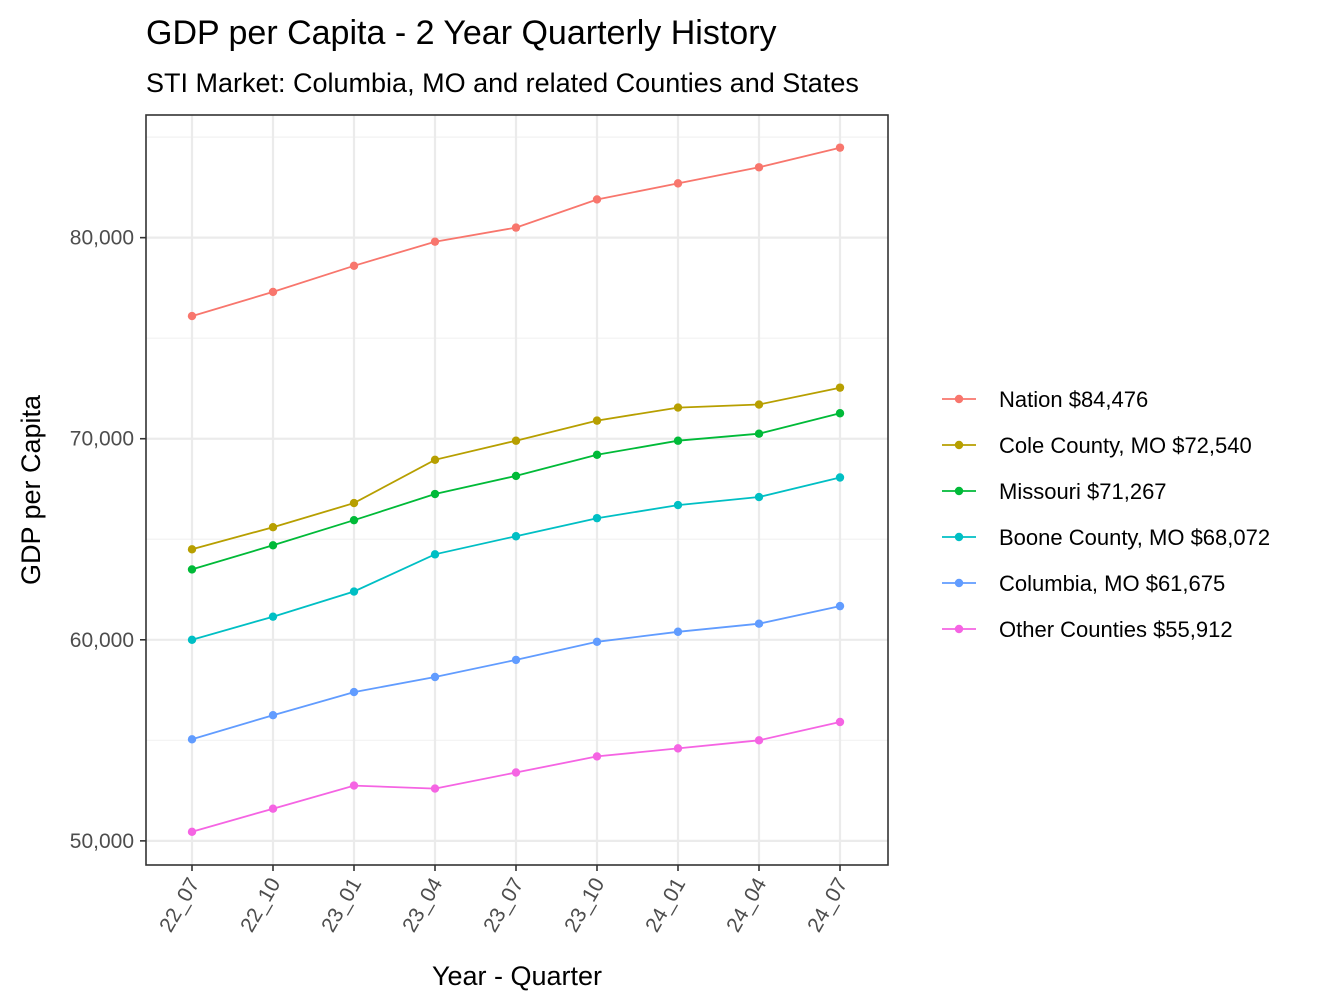 This screenshot has width=1344, height=1008. What do you see at coordinates (503, 905) in the screenshot?
I see `x-tick-label: 23_07` at bounding box center [503, 905].